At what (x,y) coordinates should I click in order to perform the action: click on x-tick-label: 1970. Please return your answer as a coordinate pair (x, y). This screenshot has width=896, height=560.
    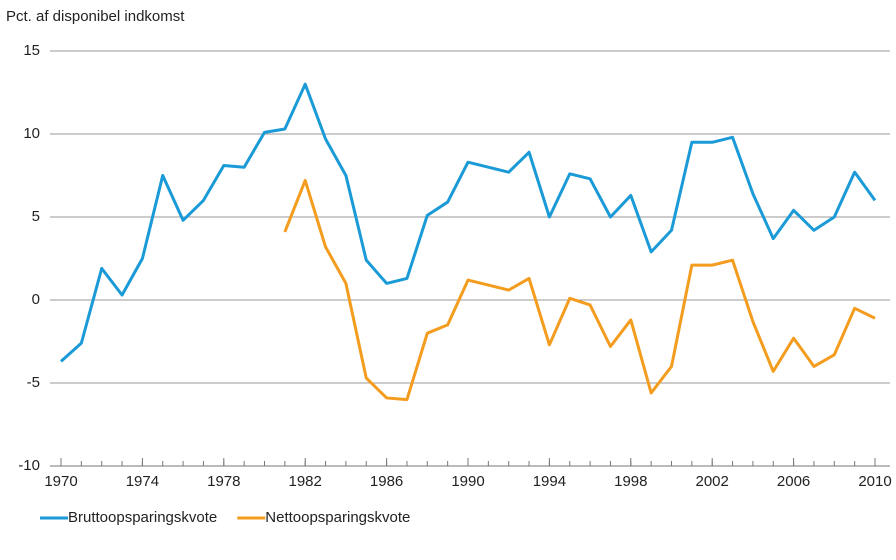
    Looking at the image, I should click on (60, 481).